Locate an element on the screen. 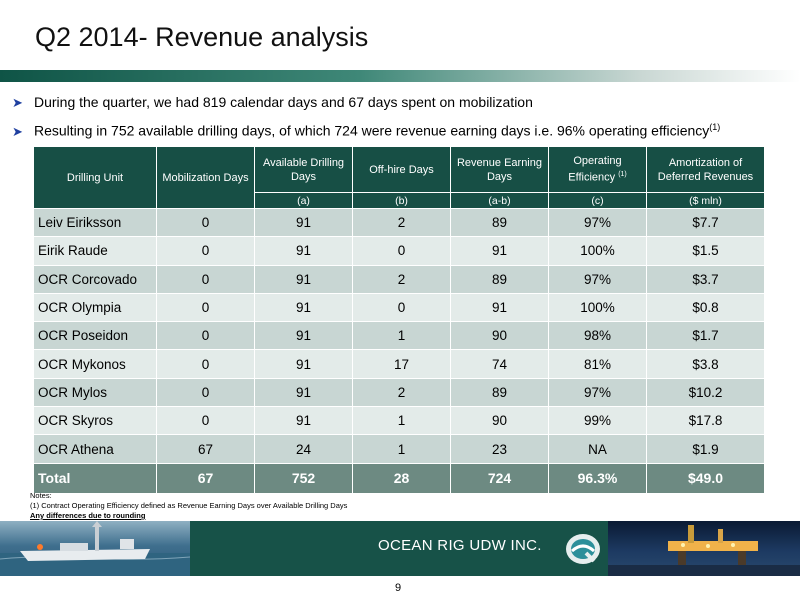  table-row: Leiv Eiriksson 0 91 2 89 97% $7.7 is located at coordinates (399, 222).